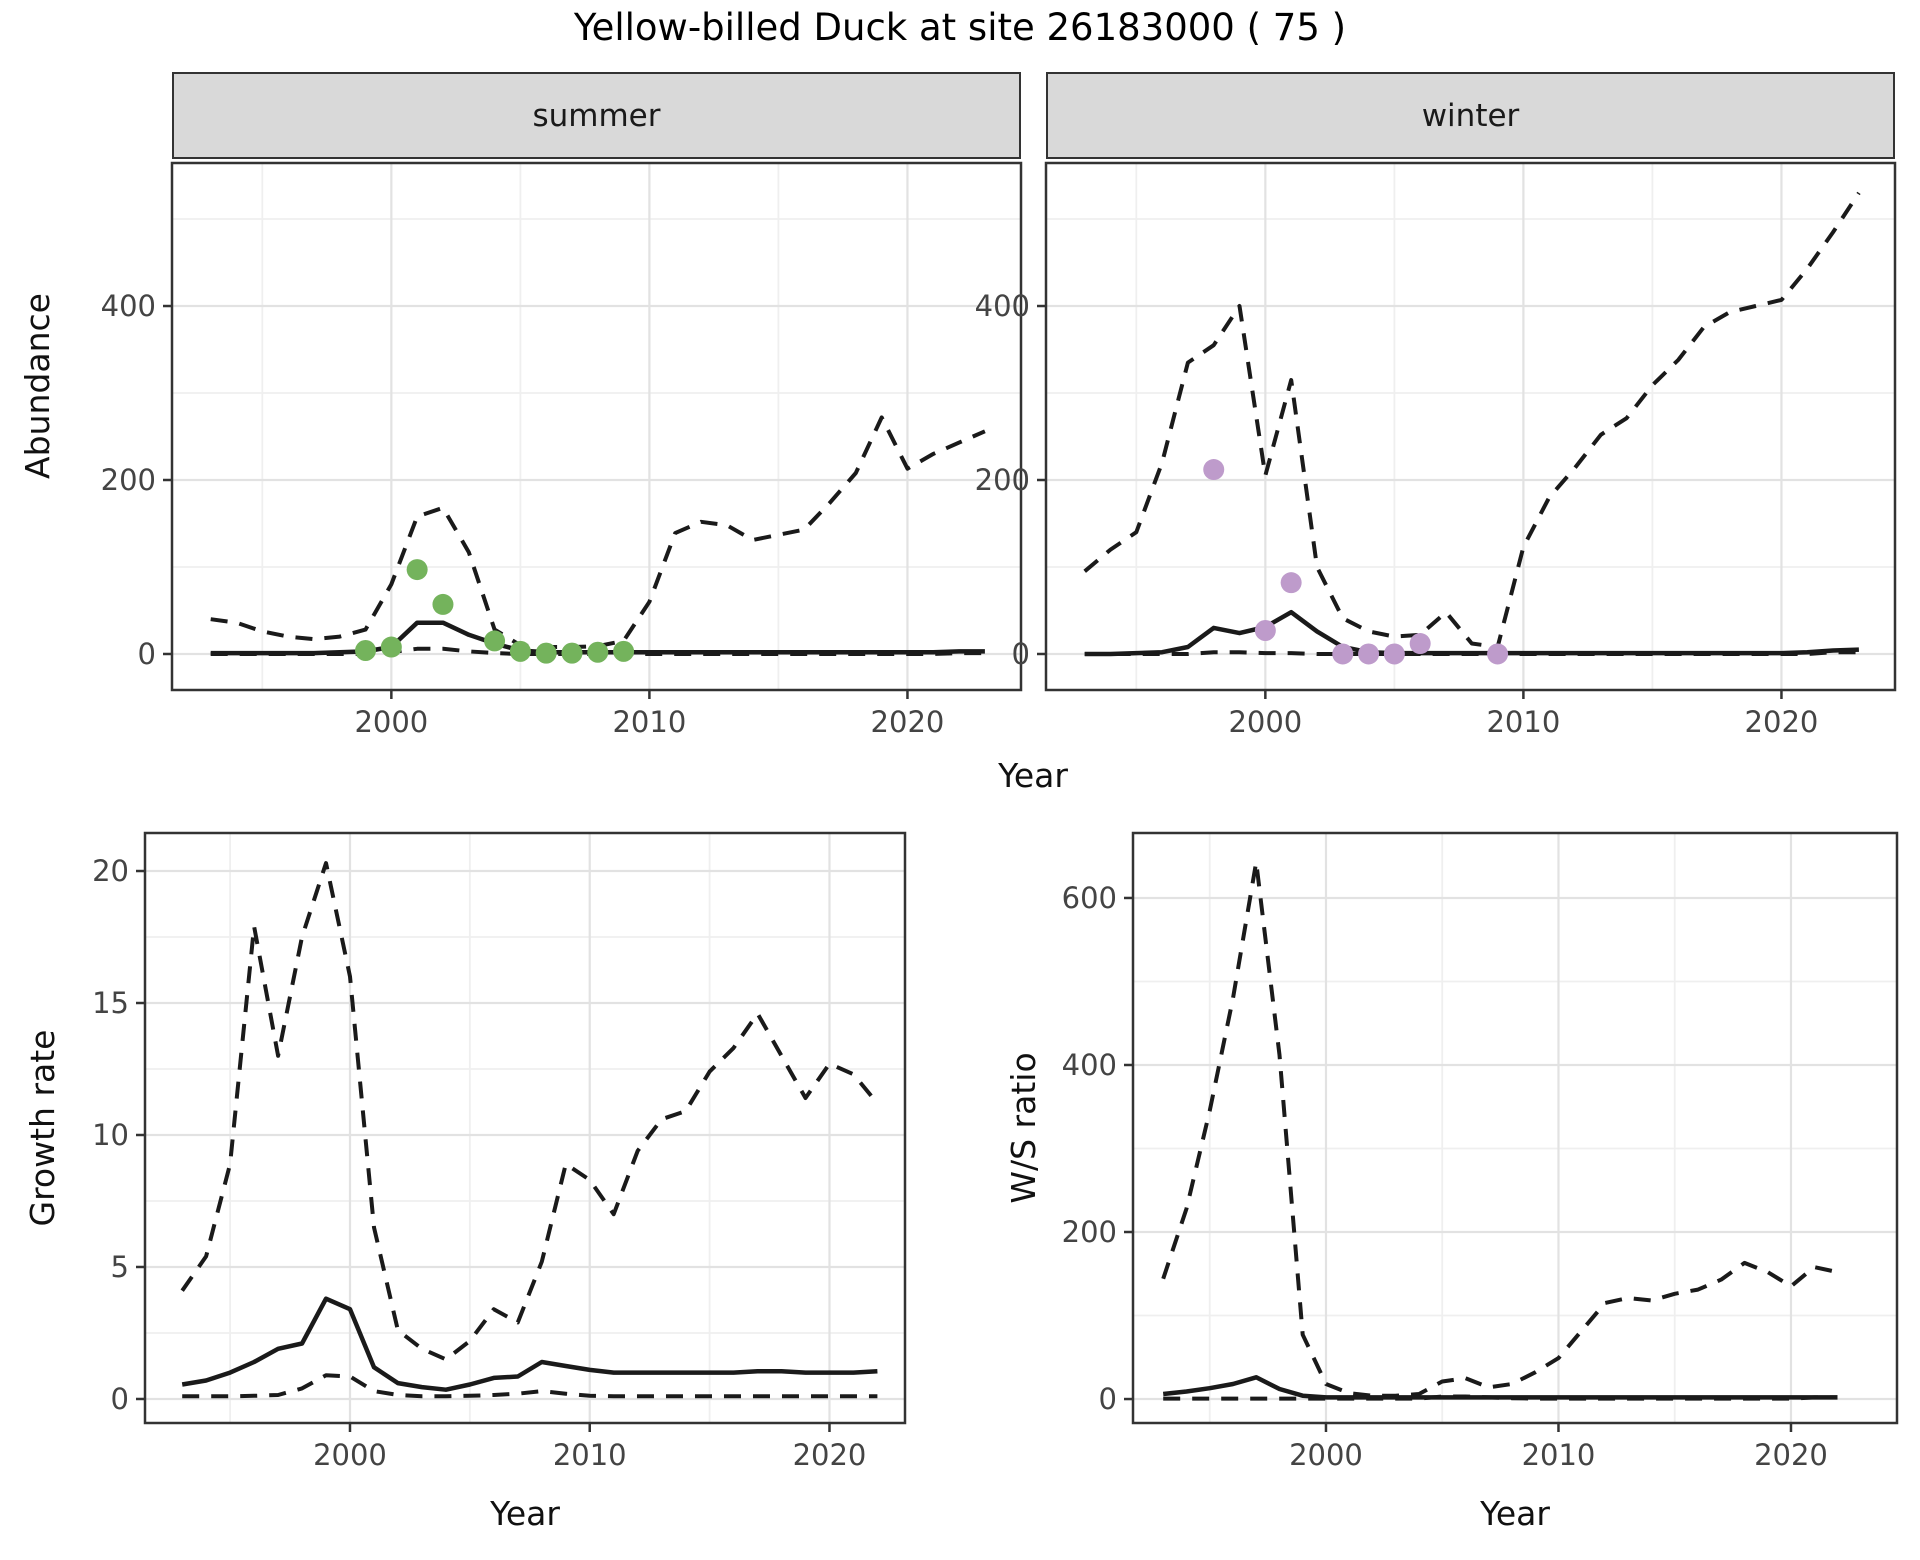  Describe the element at coordinates (120, 1267) in the screenshot. I see `y-tick-label: 5` at that location.